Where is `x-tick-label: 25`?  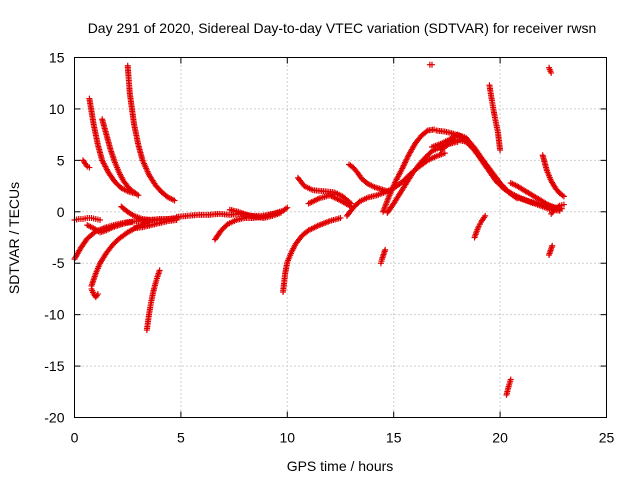
x-tick-label: 25 is located at coordinates (607, 438).